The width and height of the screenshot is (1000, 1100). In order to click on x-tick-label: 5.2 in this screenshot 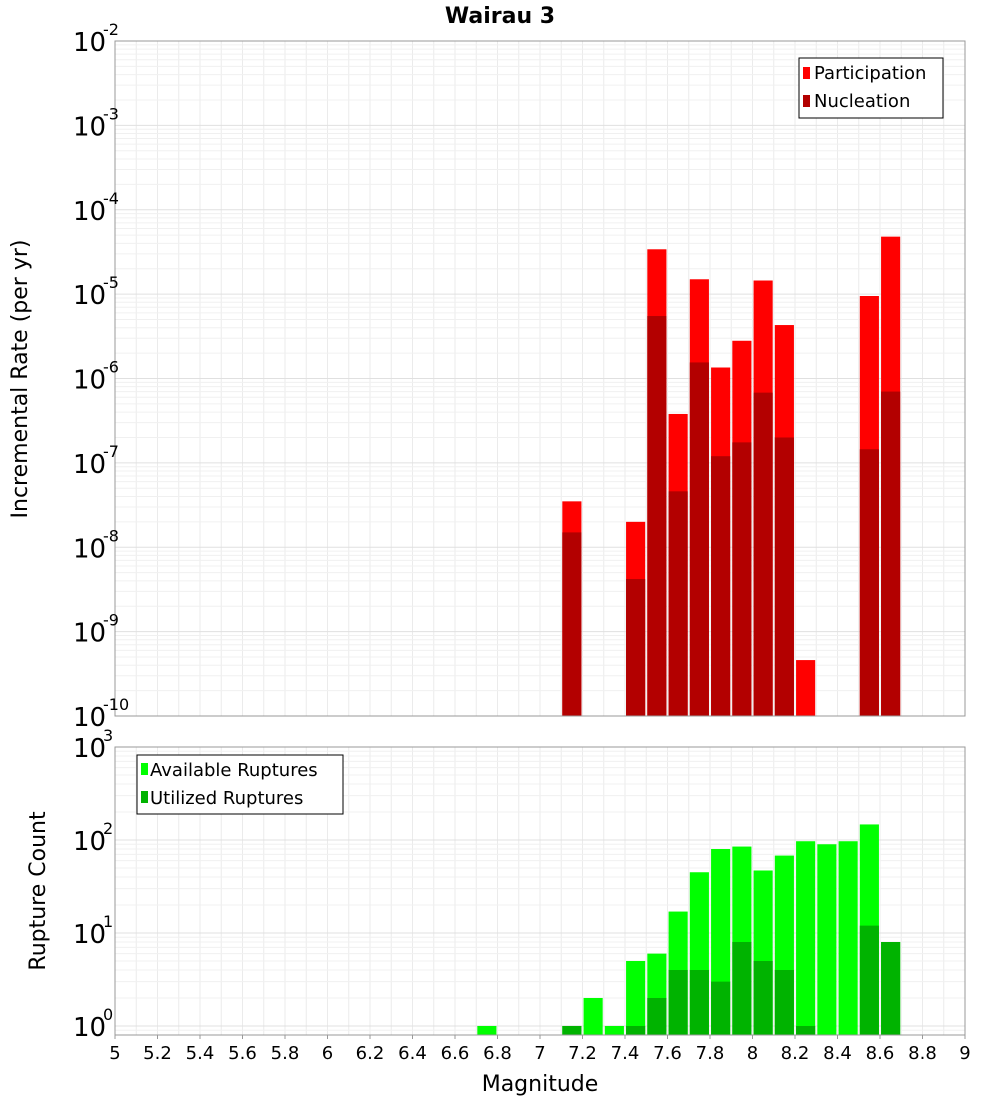, I will do `click(157, 1053)`.